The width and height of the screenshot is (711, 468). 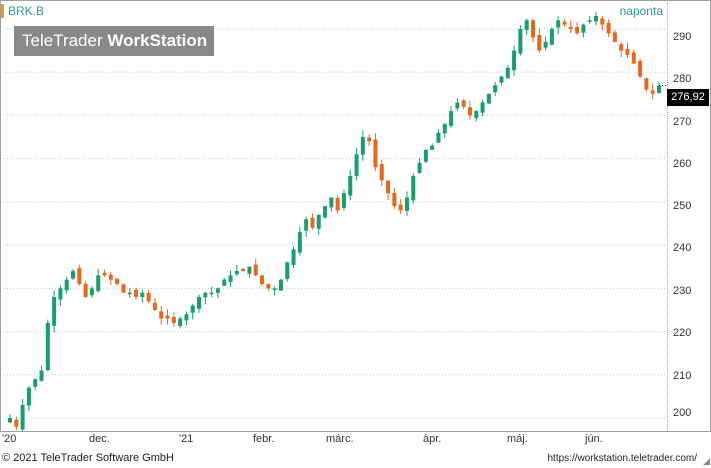 What do you see at coordinates (622, 458) in the screenshot?
I see `source-url: https://workstation.teletrader.com/` at bounding box center [622, 458].